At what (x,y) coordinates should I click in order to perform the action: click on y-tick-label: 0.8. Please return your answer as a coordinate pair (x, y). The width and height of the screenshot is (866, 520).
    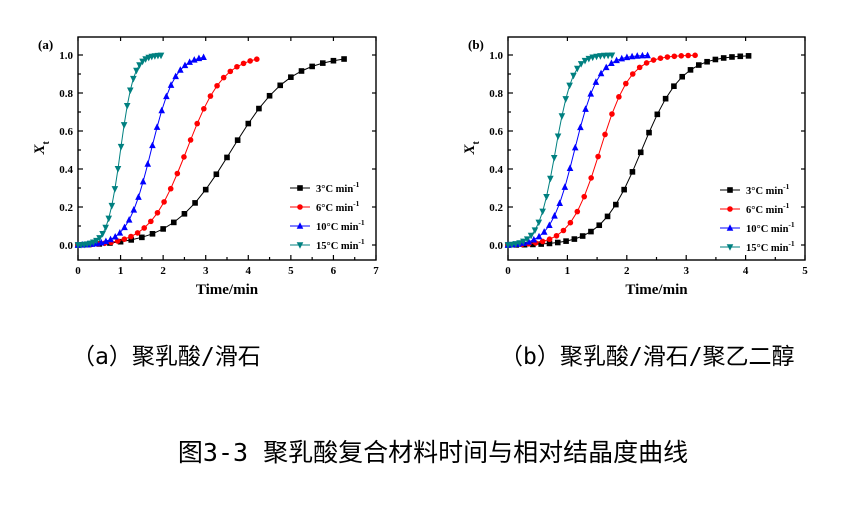
    Looking at the image, I should click on (66, 94).